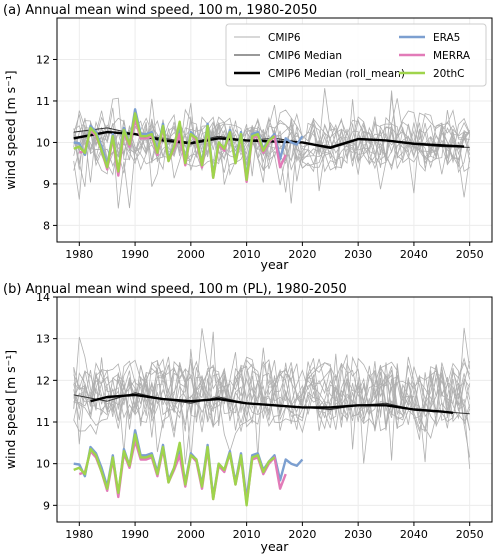  What do you see at coordinates (284, 38) in the screenshot?
I see `legend-label-cmip6: CMIP6` at bounding box center [284, 38].